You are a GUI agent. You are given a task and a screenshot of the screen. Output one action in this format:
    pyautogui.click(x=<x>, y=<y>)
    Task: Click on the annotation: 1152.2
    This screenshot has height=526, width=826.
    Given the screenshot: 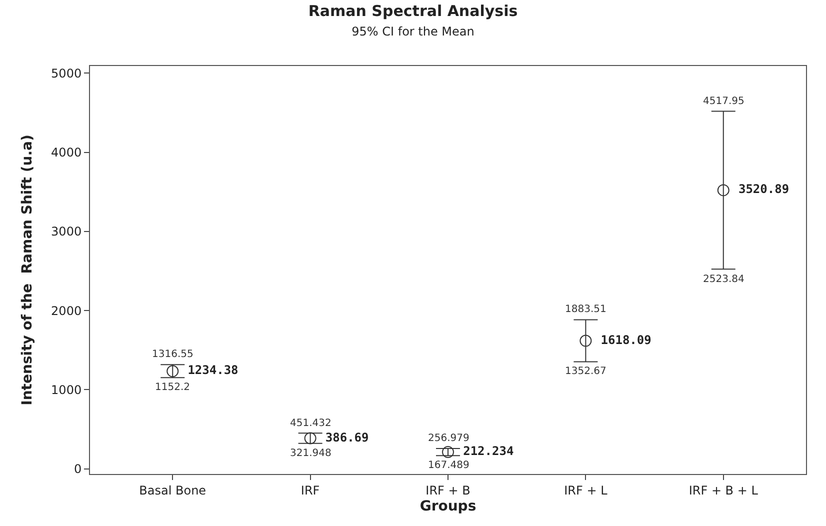 What is the action you would take?
    pyautogui.click(x=172, y=387)
    